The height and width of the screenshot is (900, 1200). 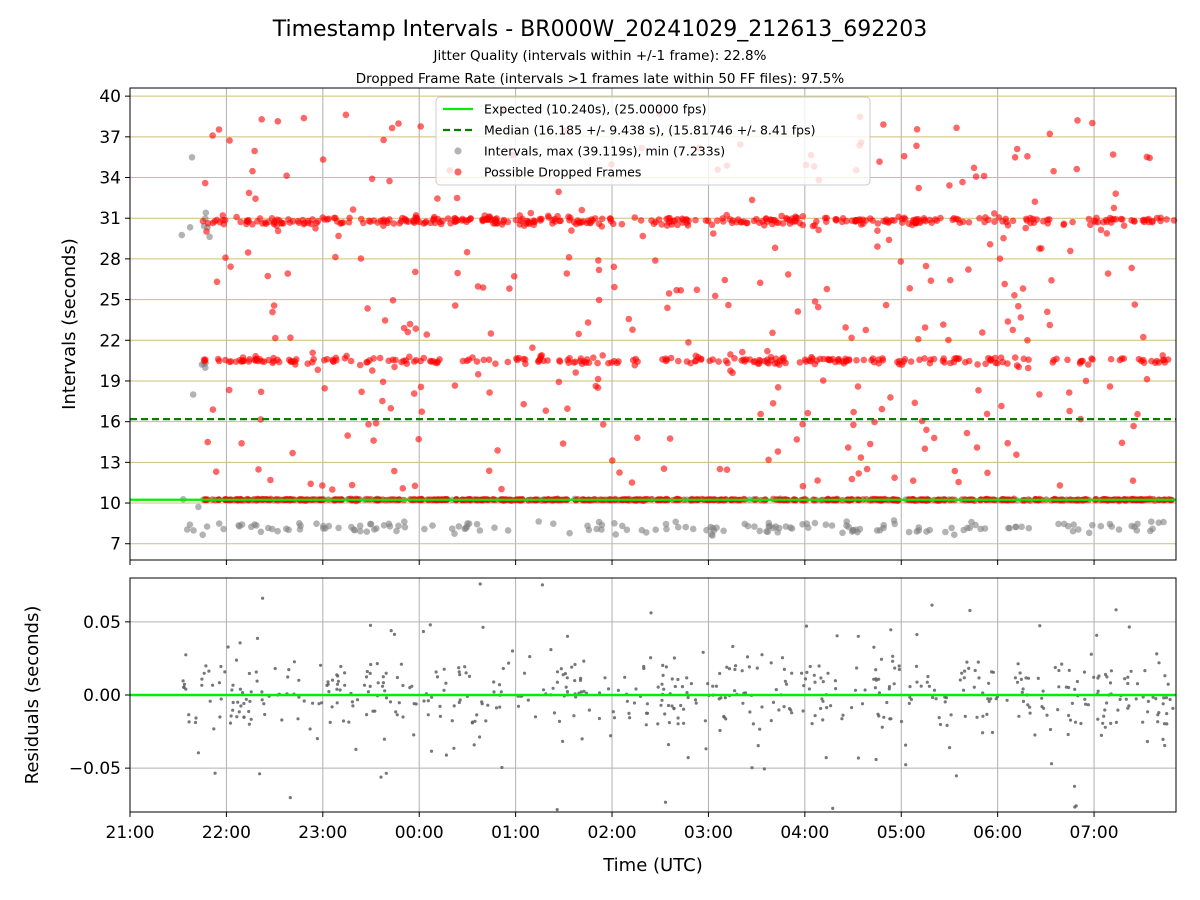 I want to click on intervals-y-ticks: 7 10 13 16 19 22 25 28 31 34 37 40, so click(x=114, y=321).